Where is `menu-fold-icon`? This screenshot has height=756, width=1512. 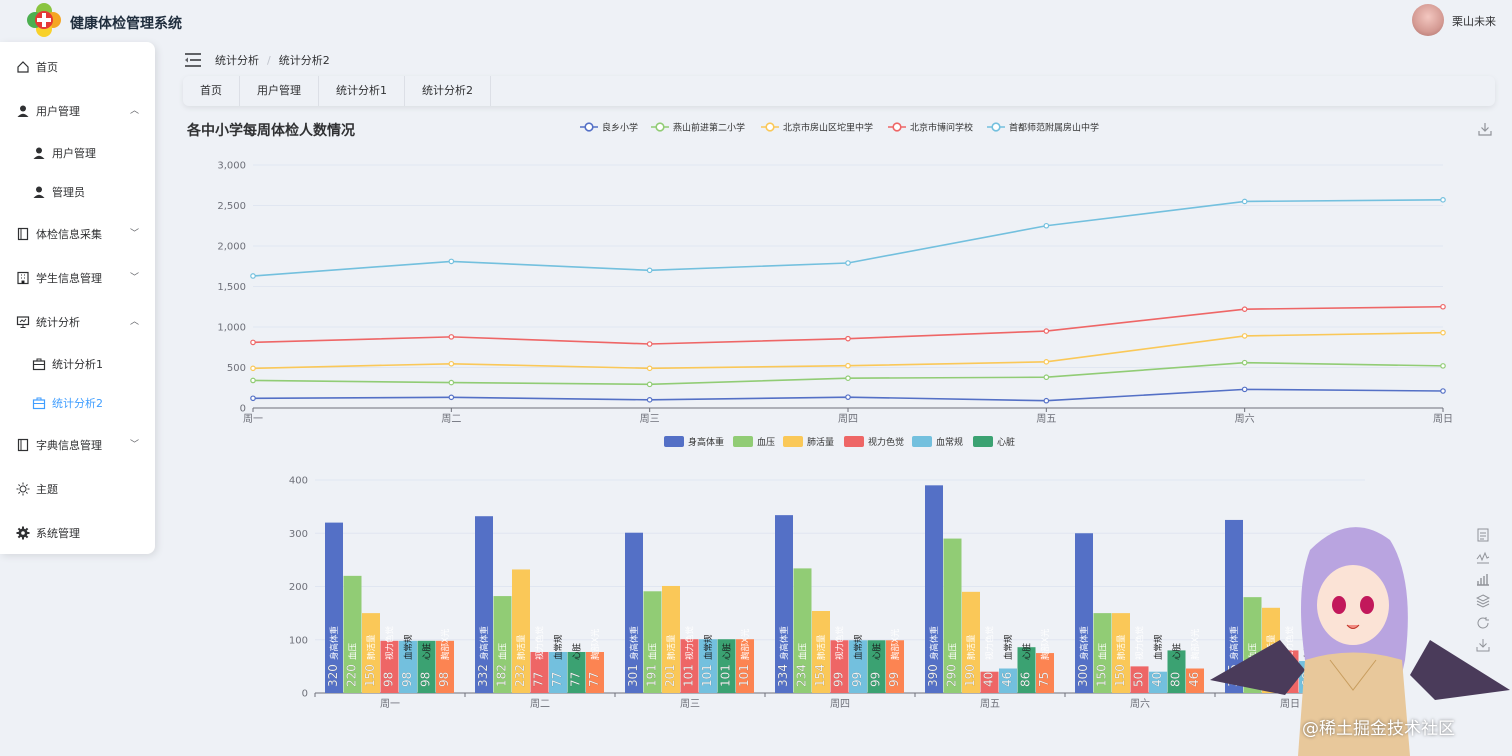
menu-fold-icon is located at coordinates (193, 60).